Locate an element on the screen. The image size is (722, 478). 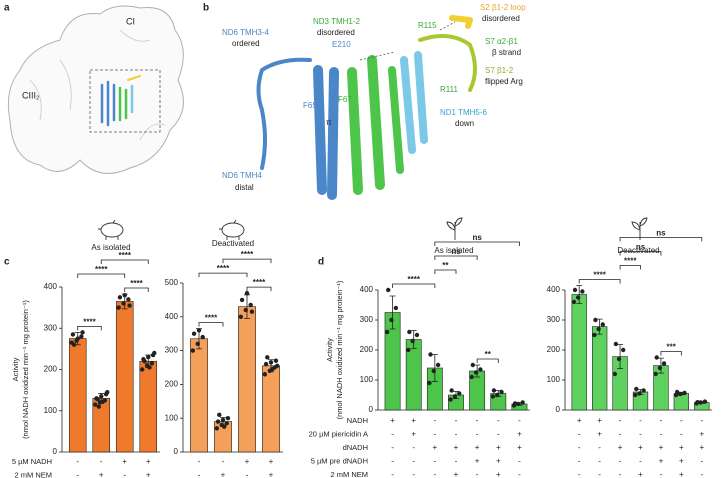
y-tick-label: 500 is located at coordinates (172, 282).